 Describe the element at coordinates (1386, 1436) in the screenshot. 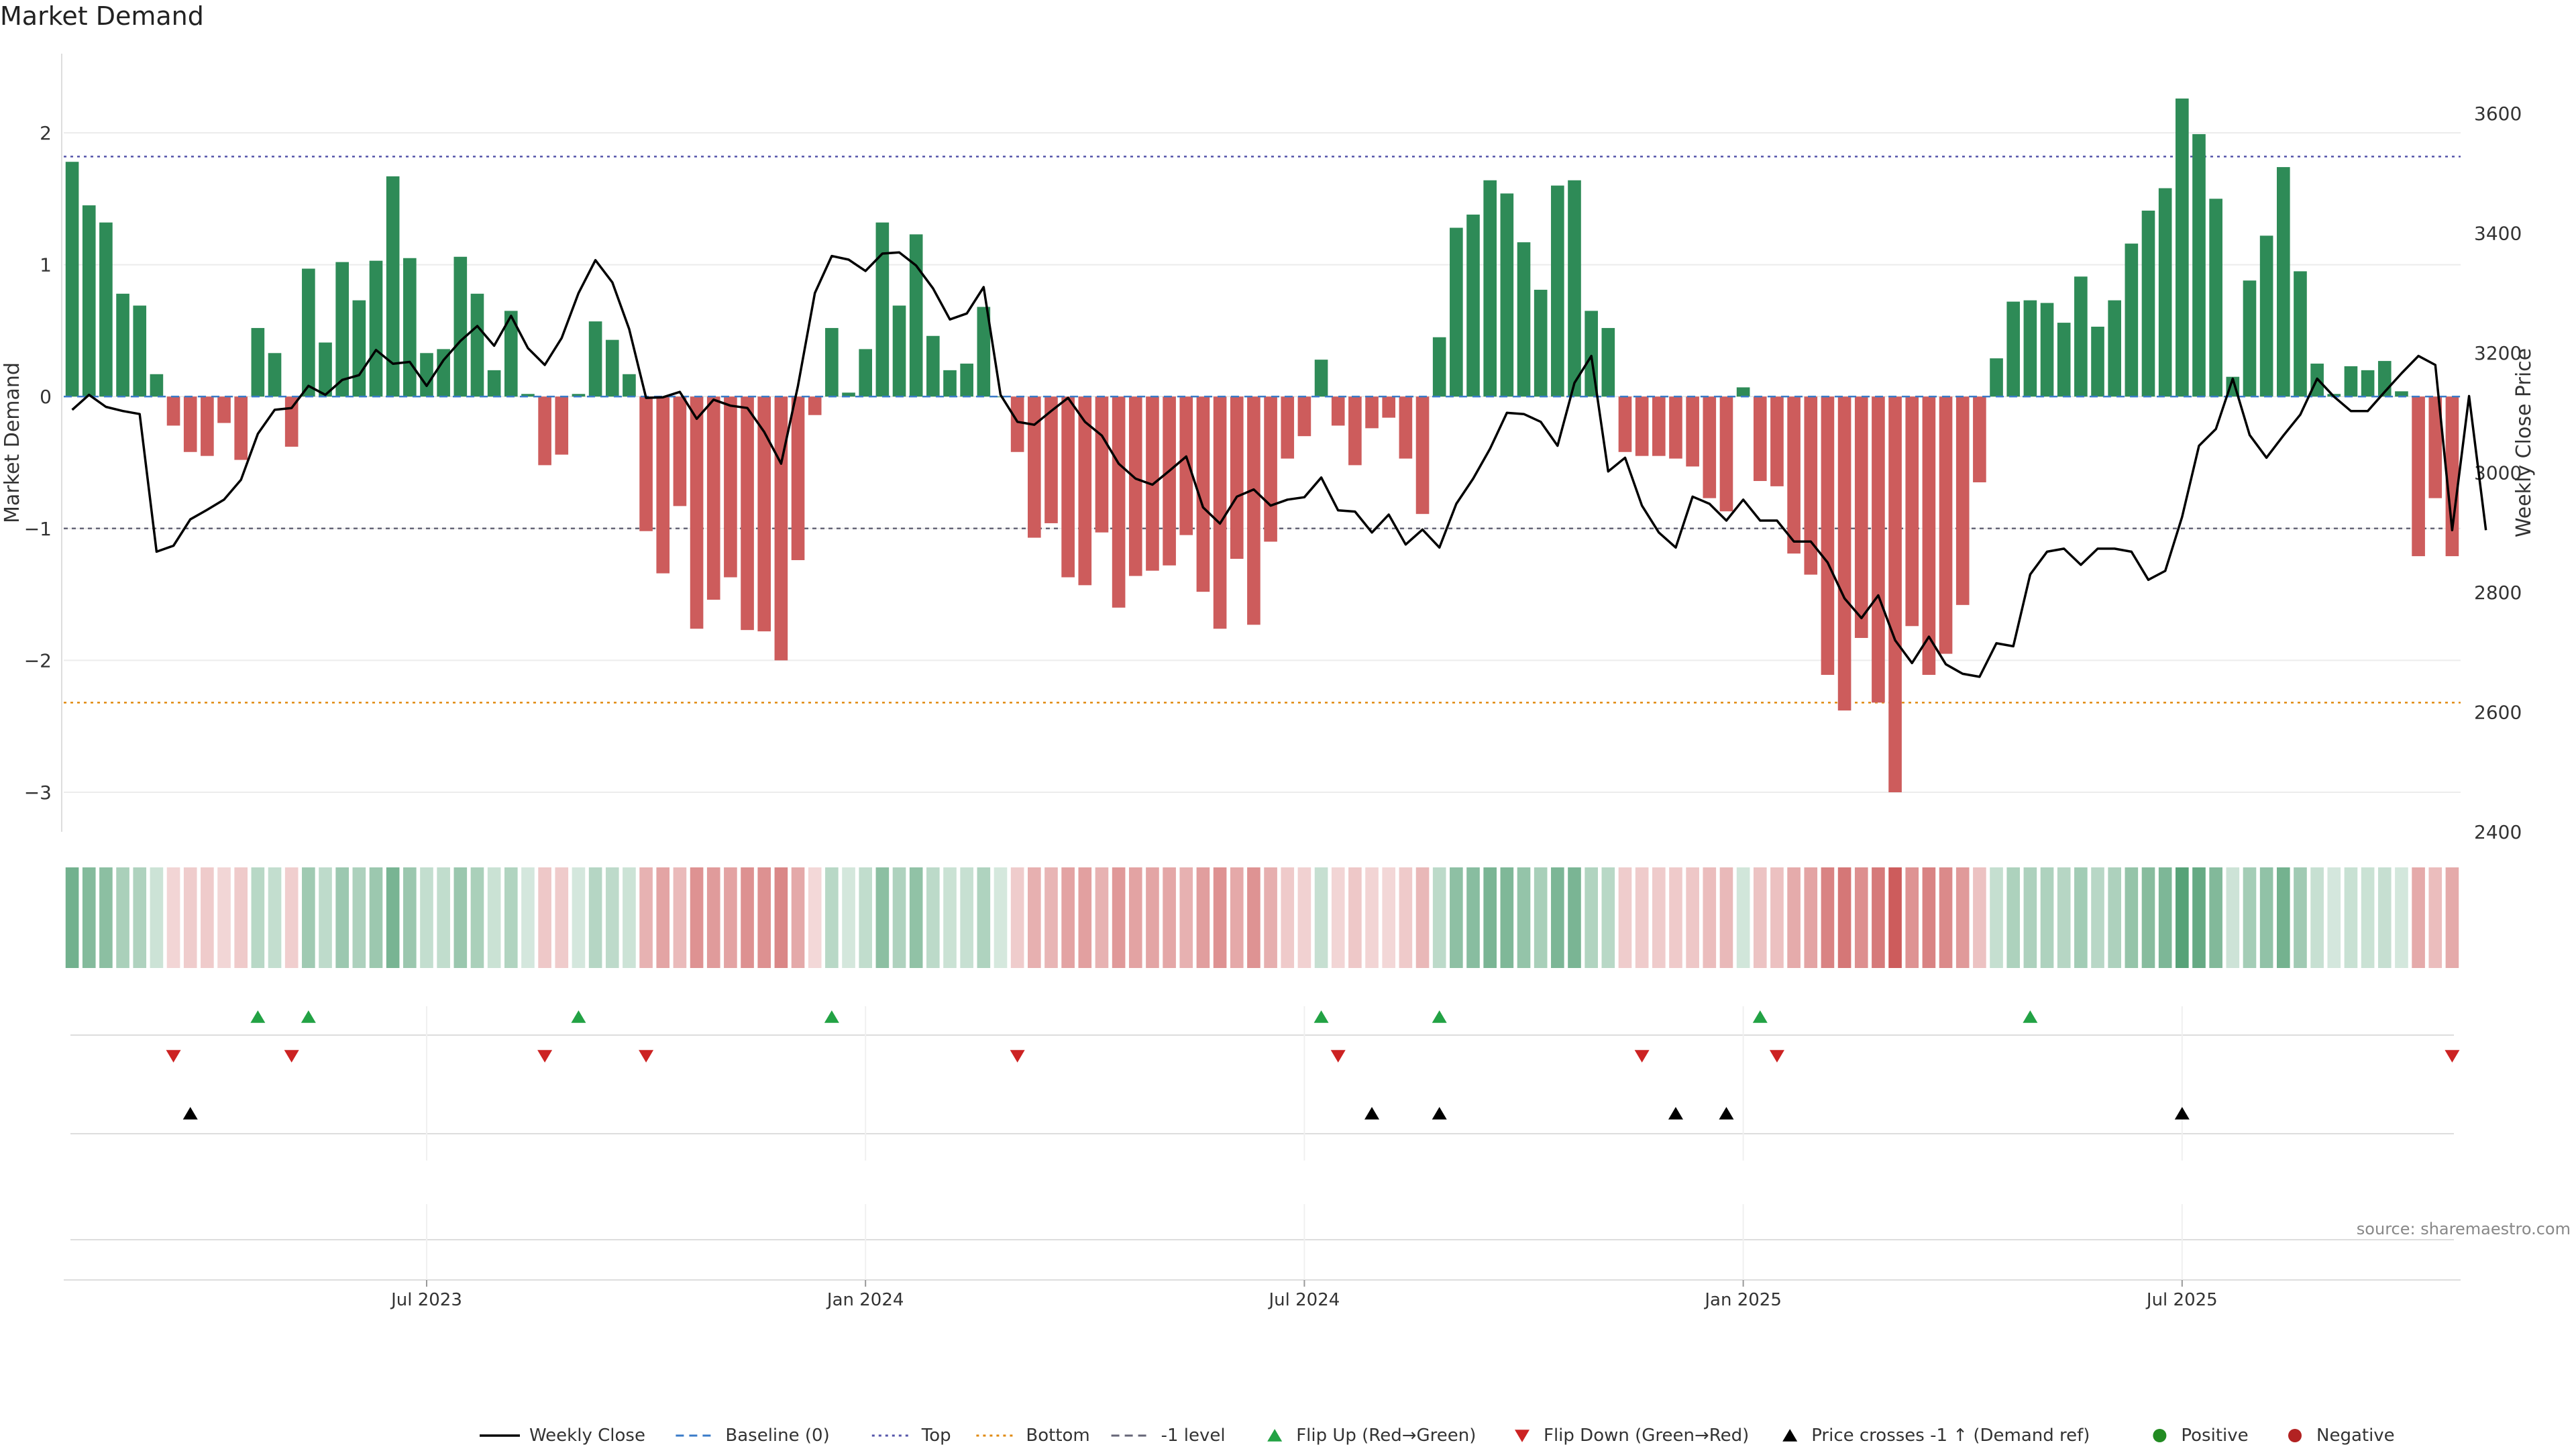

I see `legend-label: Flip Up (Red→Green)` at that location.